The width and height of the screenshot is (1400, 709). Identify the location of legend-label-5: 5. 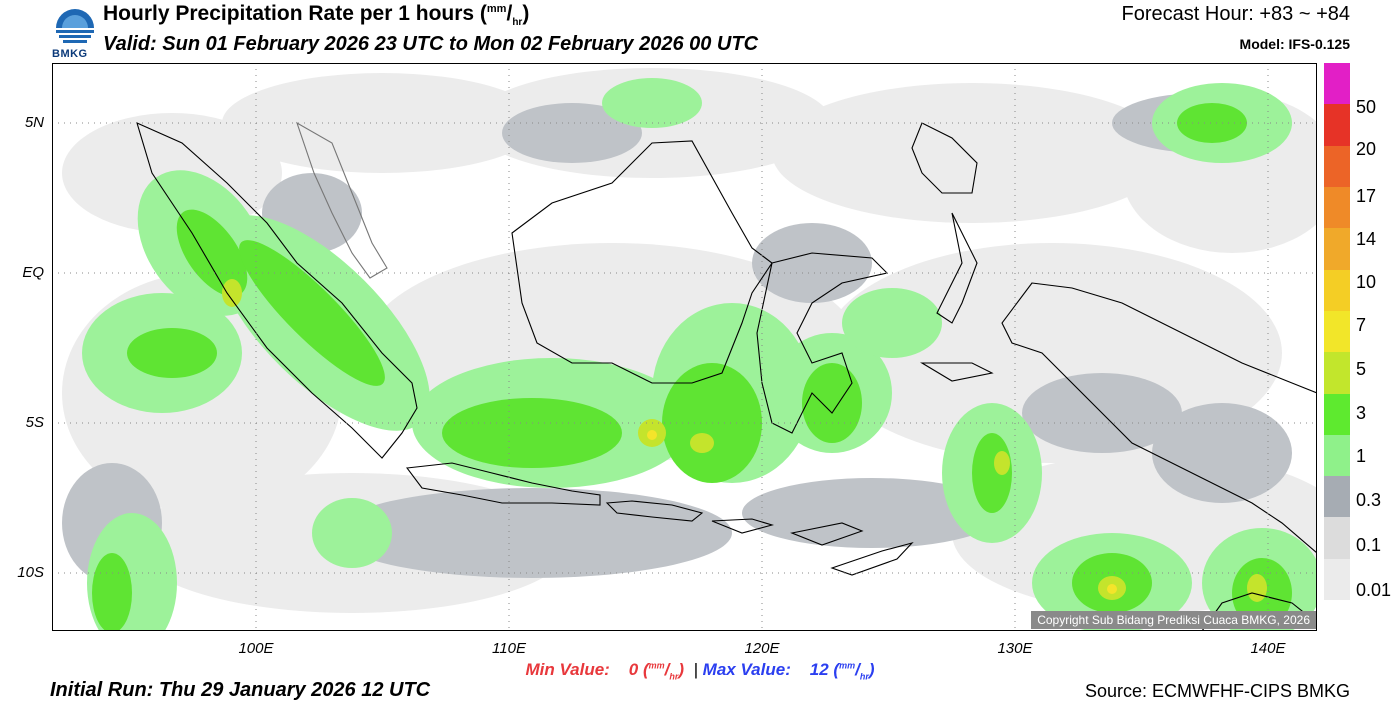
(1361, 369).